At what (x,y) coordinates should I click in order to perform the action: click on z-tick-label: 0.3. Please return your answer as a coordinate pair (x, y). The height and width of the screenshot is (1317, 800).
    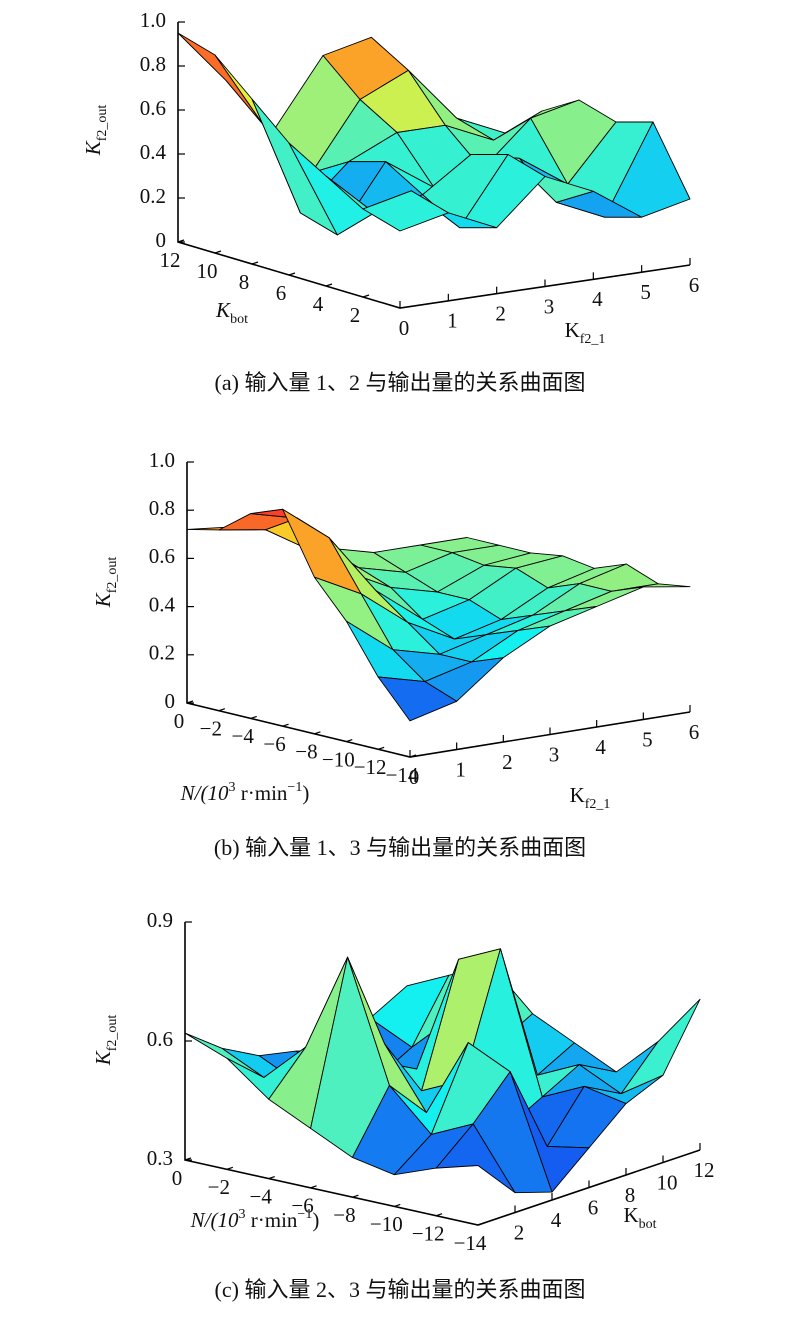
    Looking at the image, I should click on (160, 1158).